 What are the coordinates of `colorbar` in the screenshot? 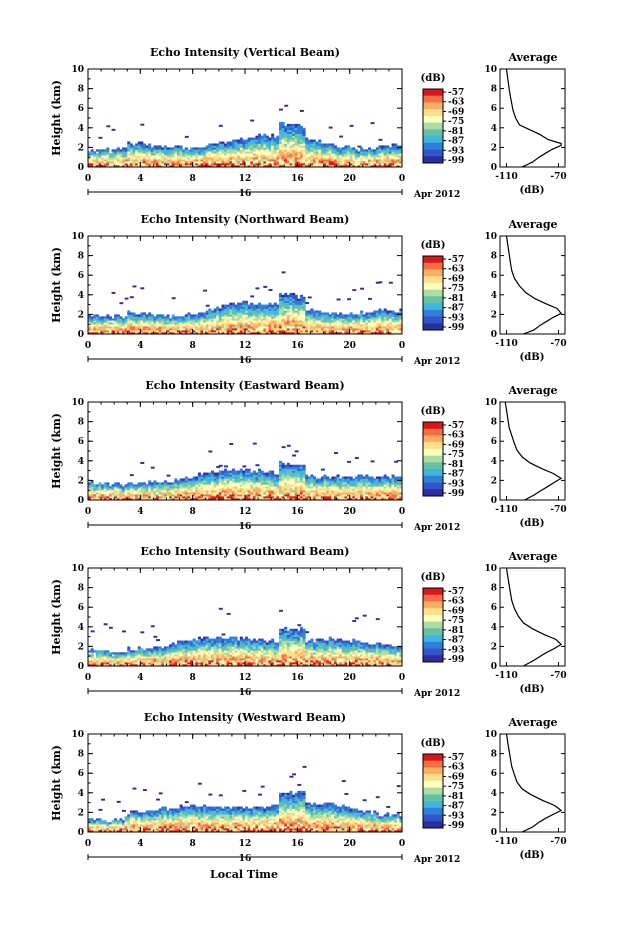 It's located at (433, 459).